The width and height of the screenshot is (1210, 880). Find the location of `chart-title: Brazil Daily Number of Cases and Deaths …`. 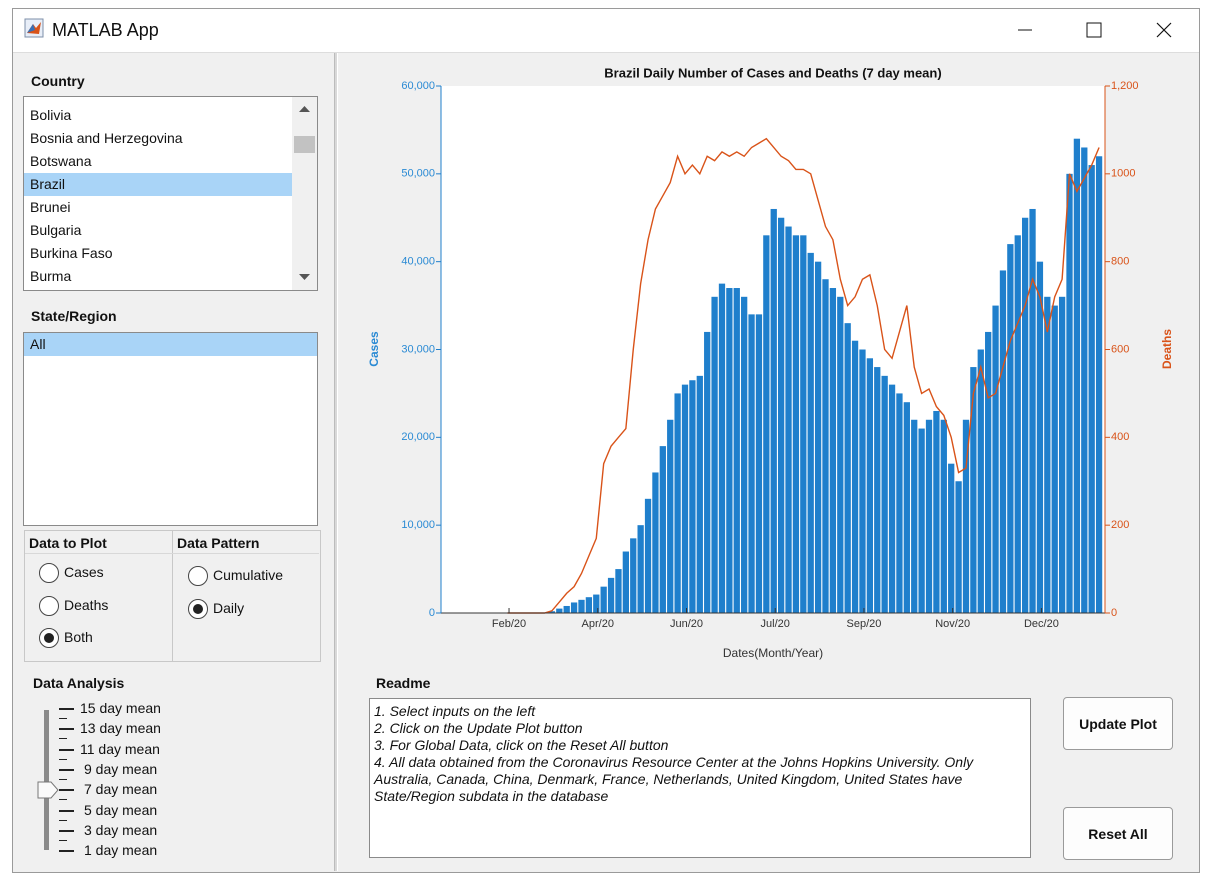

chart-title: Brazil Daily Number of Cases and Deaths … is located at coordinates (772, 72).